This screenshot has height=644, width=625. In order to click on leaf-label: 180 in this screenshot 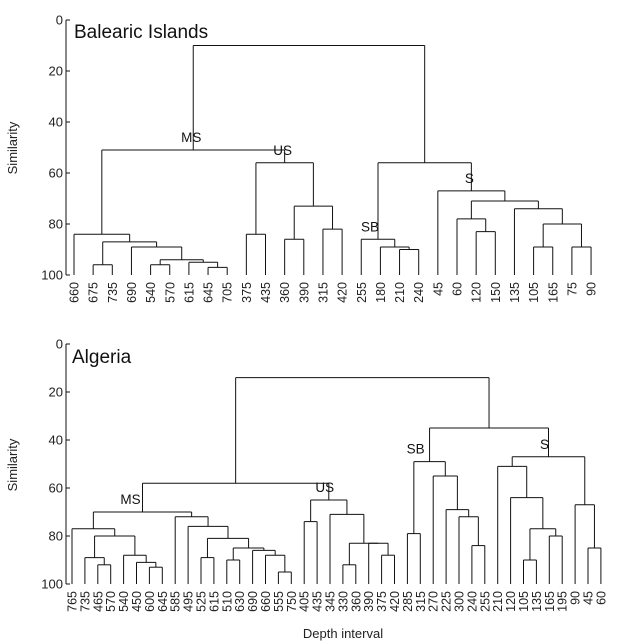, I will do `click(381, 292)`.